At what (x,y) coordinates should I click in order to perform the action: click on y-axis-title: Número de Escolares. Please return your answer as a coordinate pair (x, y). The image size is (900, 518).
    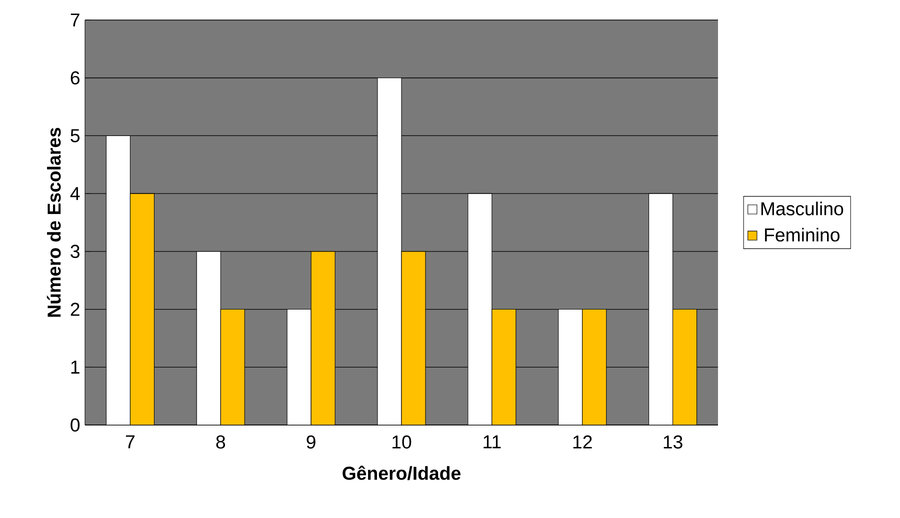
    Looking at the image, I should click on (53, 222).